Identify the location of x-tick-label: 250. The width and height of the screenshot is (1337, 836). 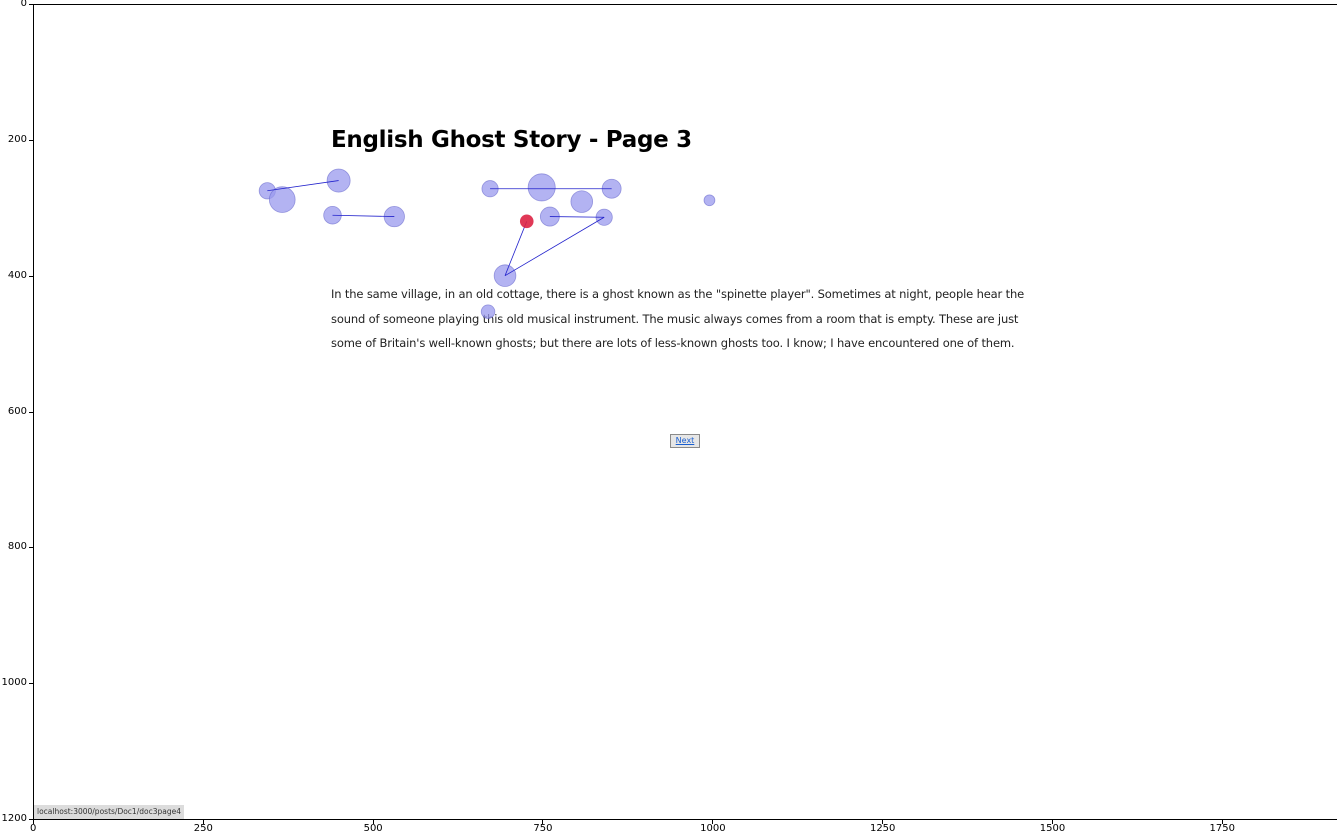
(203, 828).